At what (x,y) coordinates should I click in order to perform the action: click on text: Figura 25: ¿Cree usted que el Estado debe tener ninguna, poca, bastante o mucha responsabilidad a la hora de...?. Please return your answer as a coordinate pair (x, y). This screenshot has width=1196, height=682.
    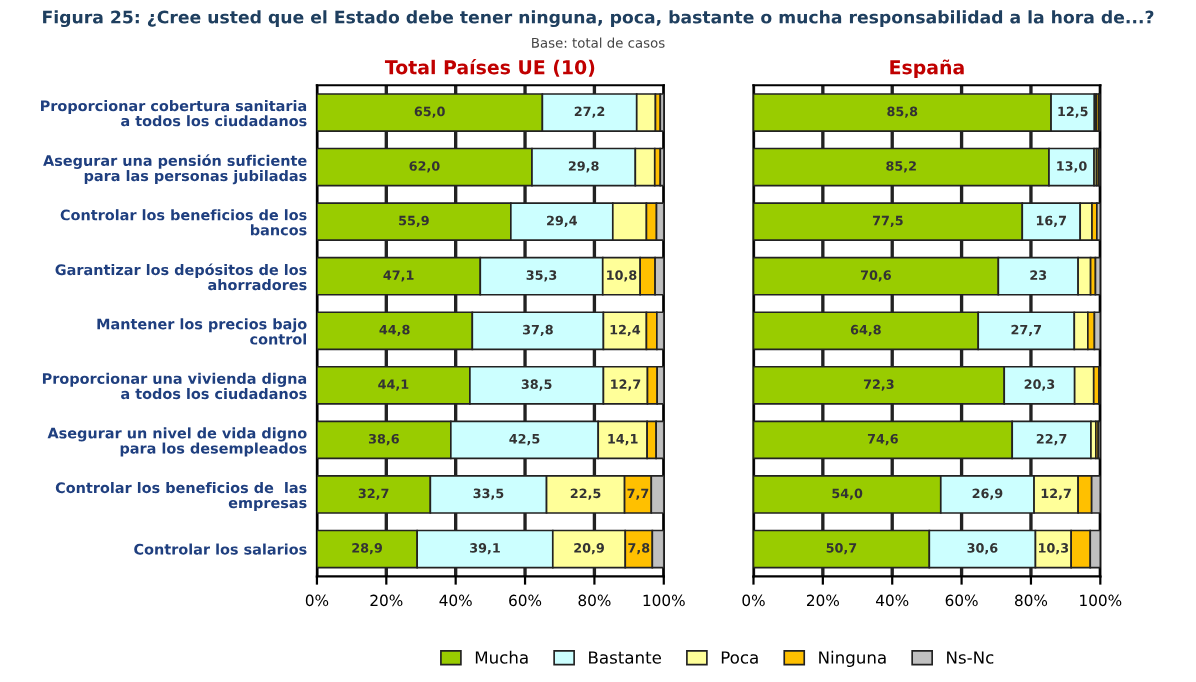
    Looking at the image, I should click on (598, 19).